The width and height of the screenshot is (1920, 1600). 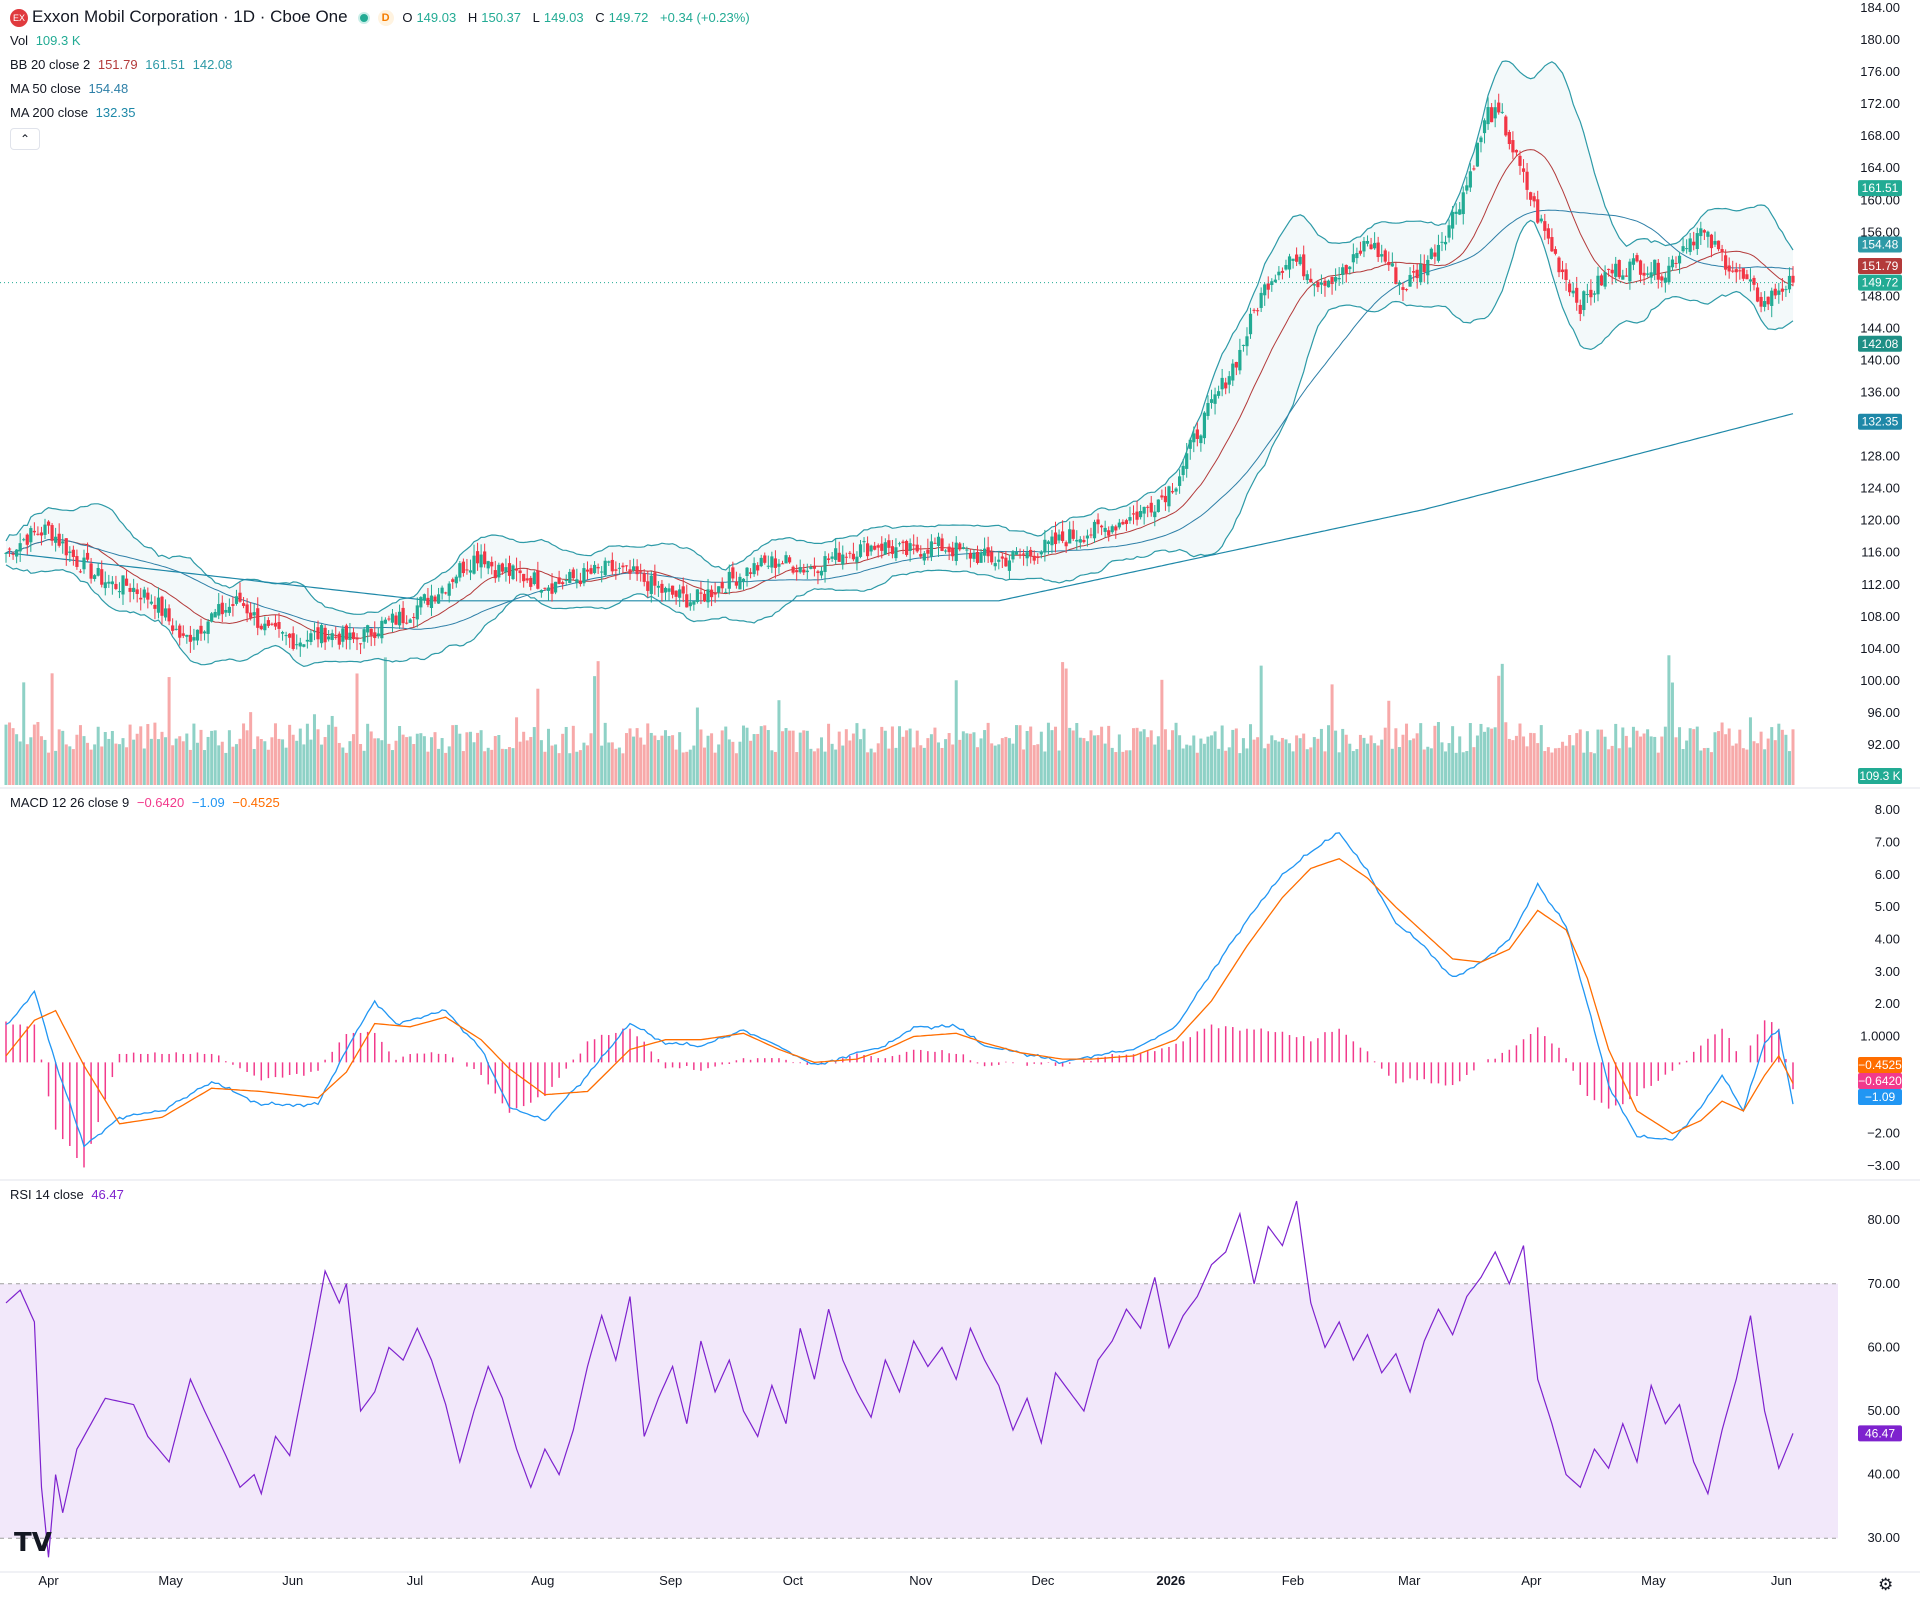 I want to click on change-value: +0.34 (+0.23%), so click(x=705, y=17).